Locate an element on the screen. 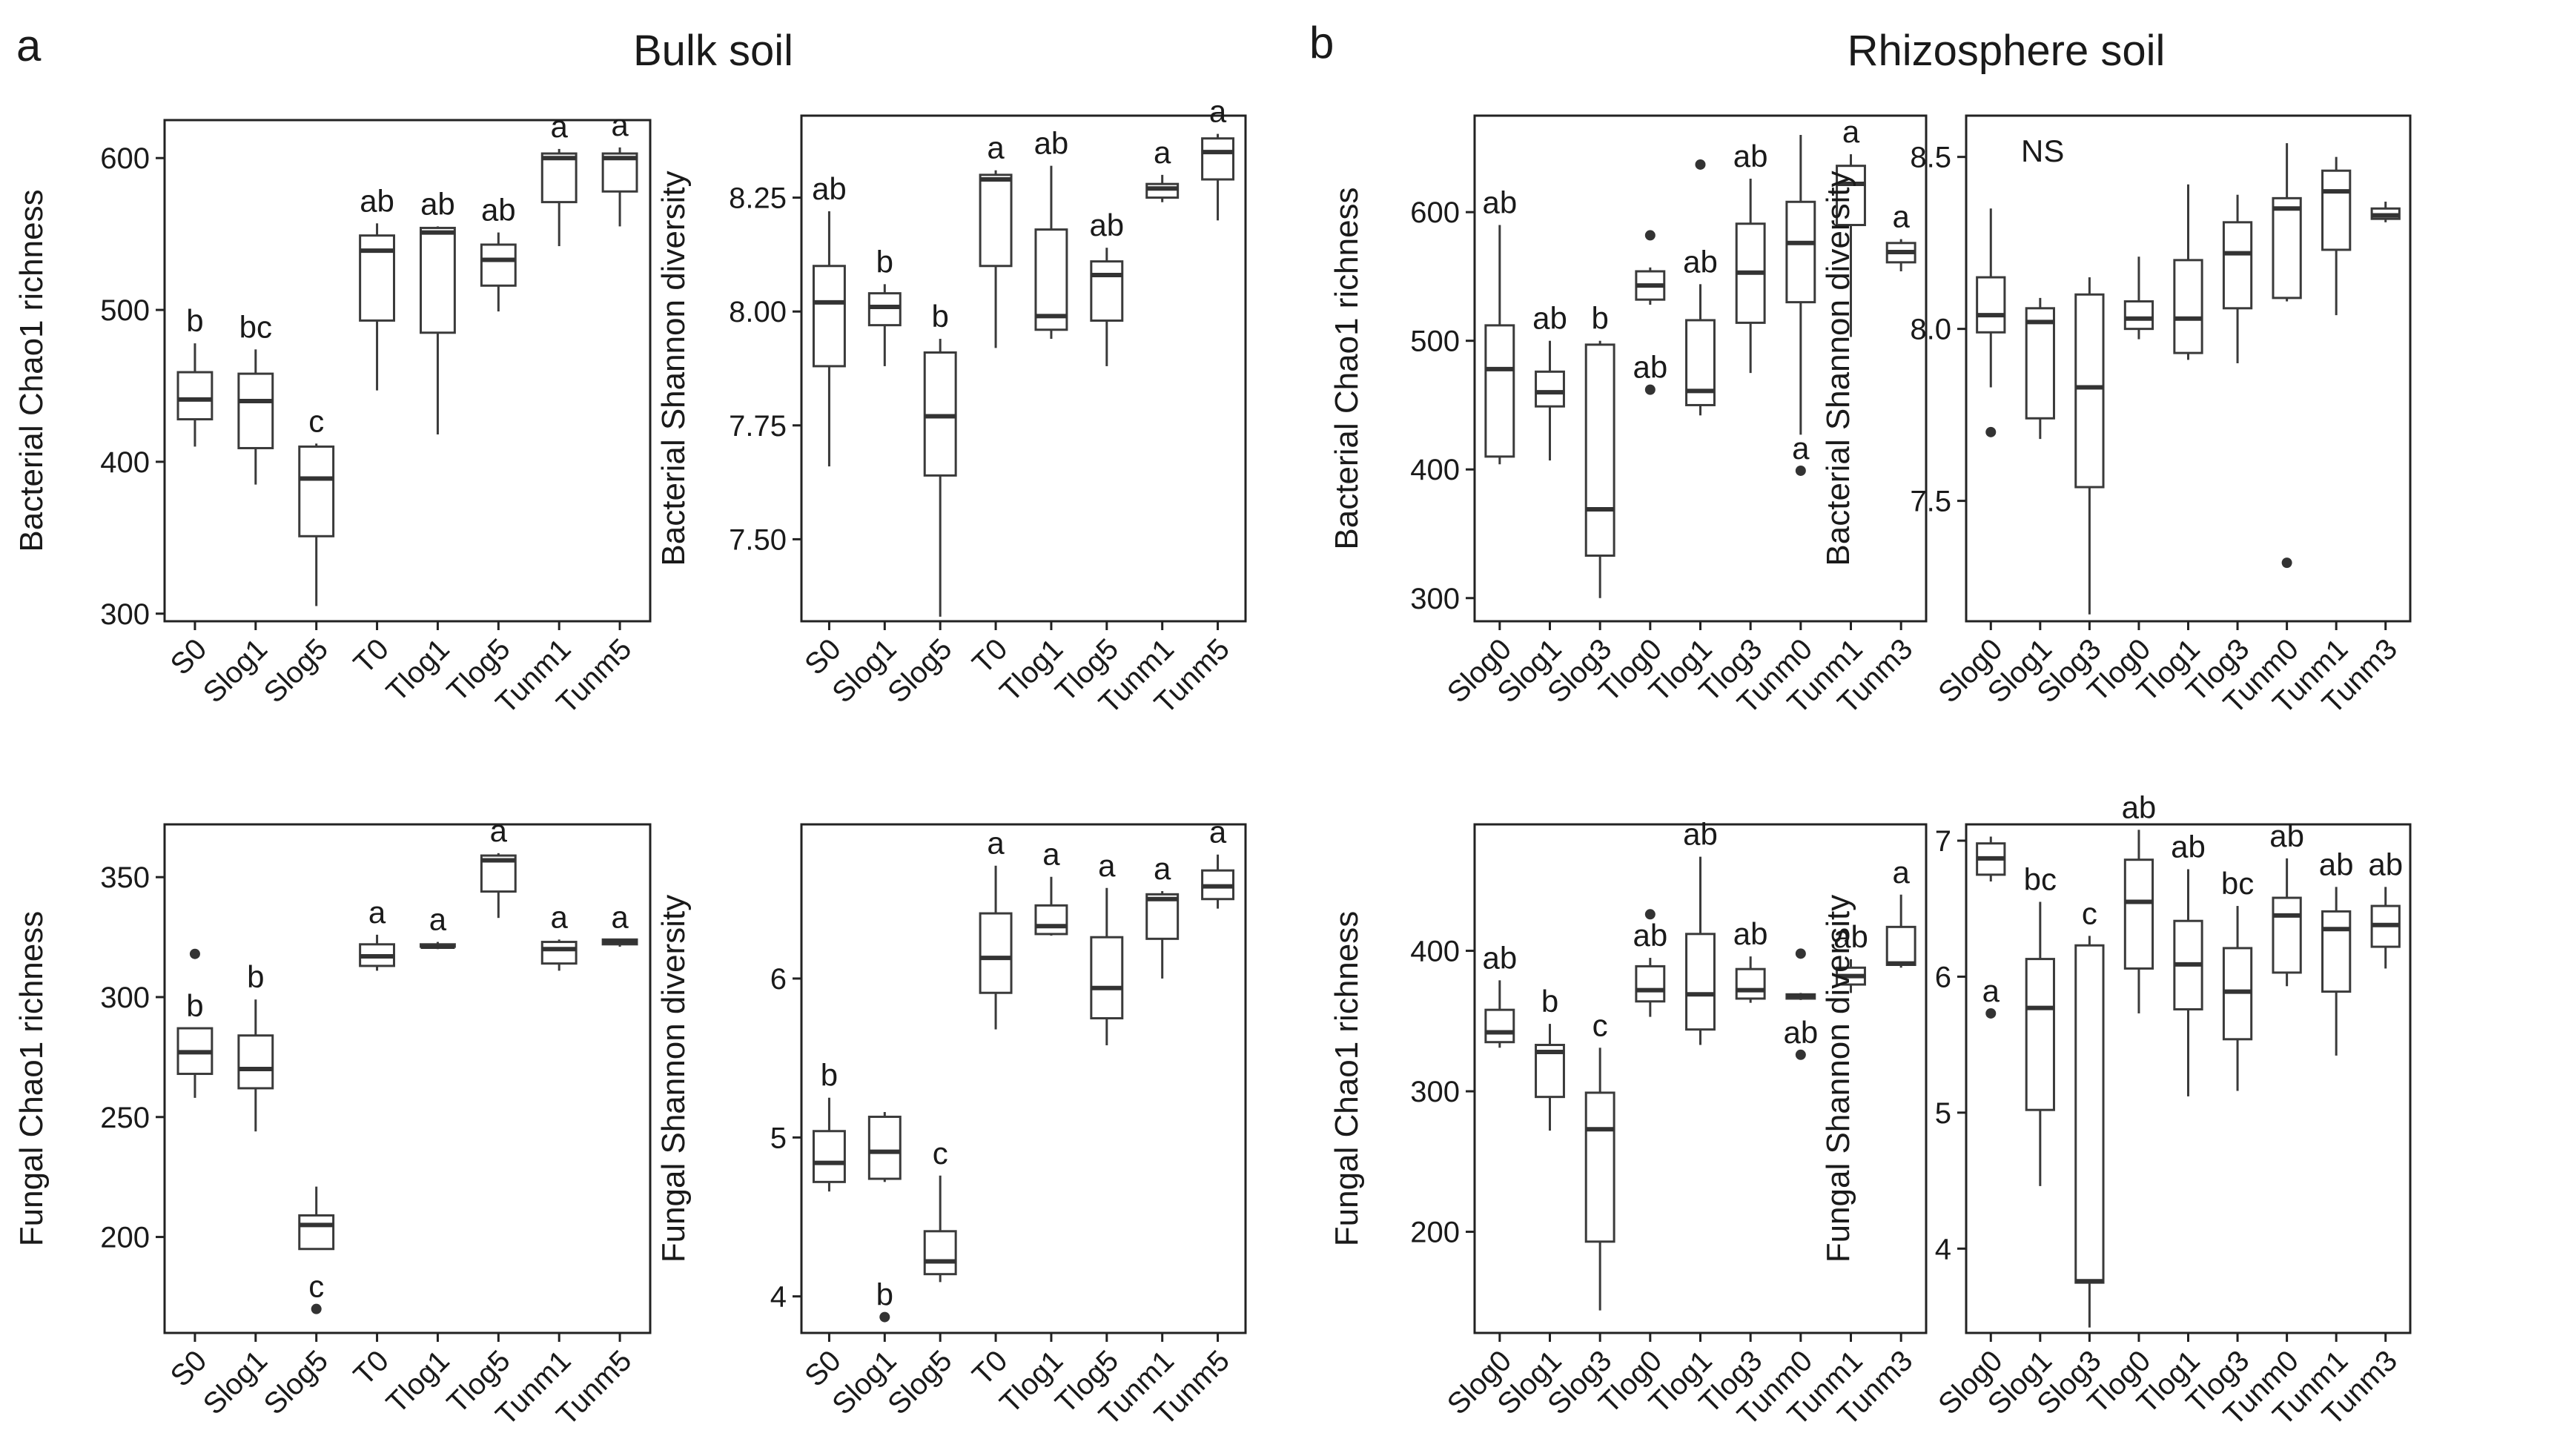 The width and height of the screenshot is (2560, 1456). box-tunm3: a is located at coordinates (1900, 912).